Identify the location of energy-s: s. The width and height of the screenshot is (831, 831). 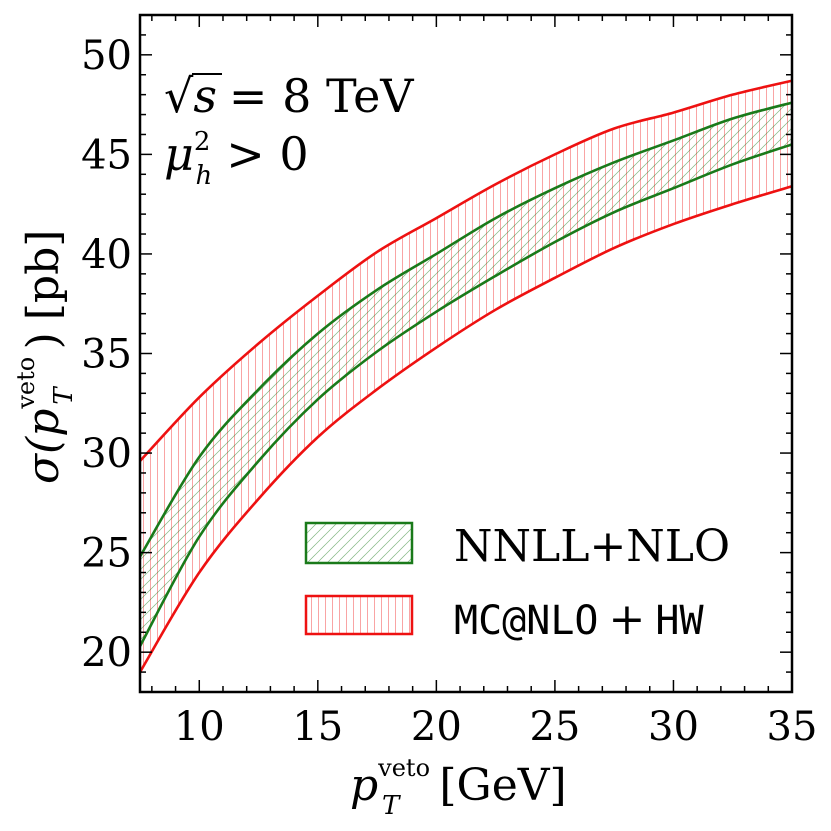
(205, 96).